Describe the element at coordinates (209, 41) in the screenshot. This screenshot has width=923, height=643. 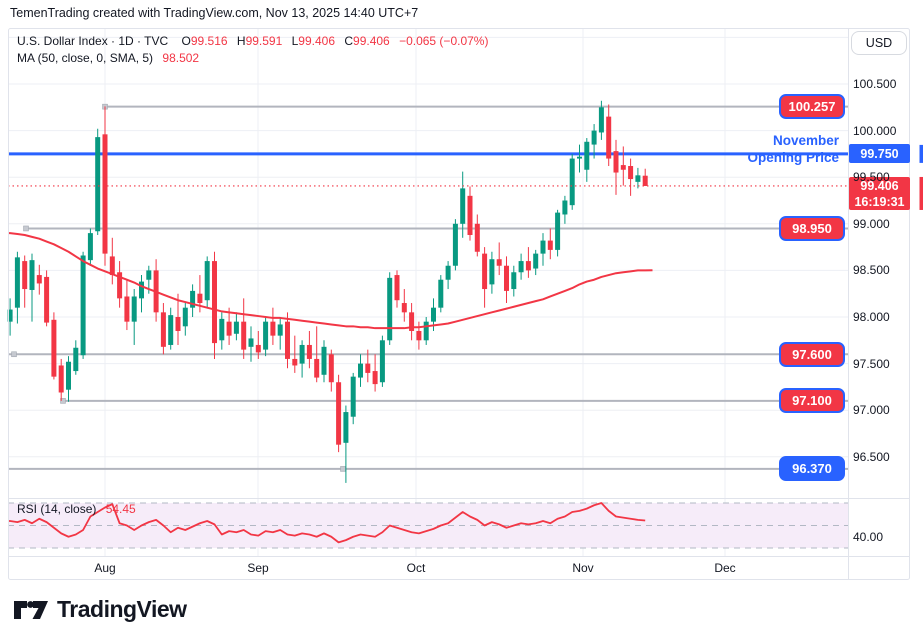
I see `open-value: 99.516` at that location.